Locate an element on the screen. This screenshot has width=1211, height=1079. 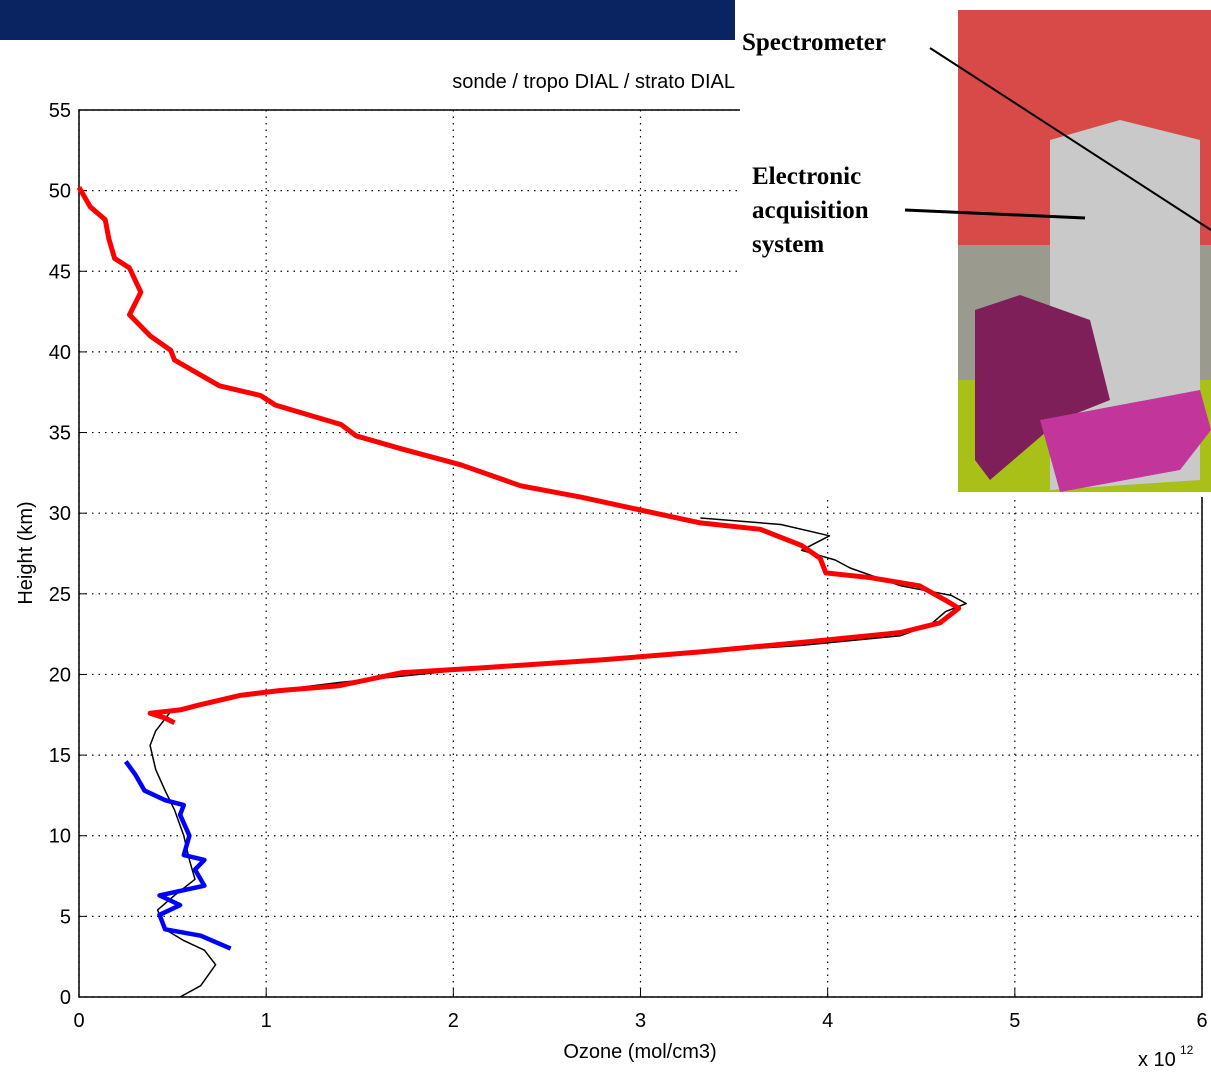
x-tick-label: 2 is located at coordinates (453, 1021).